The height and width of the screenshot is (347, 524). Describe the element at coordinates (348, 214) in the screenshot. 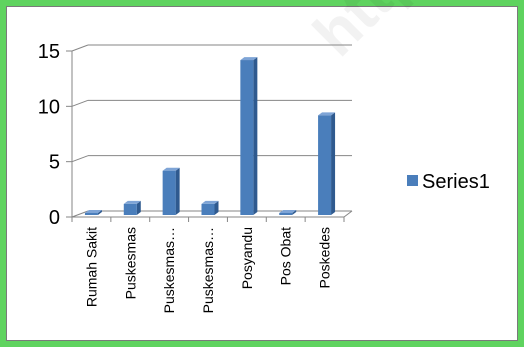

I see `floor-edge` at that location.